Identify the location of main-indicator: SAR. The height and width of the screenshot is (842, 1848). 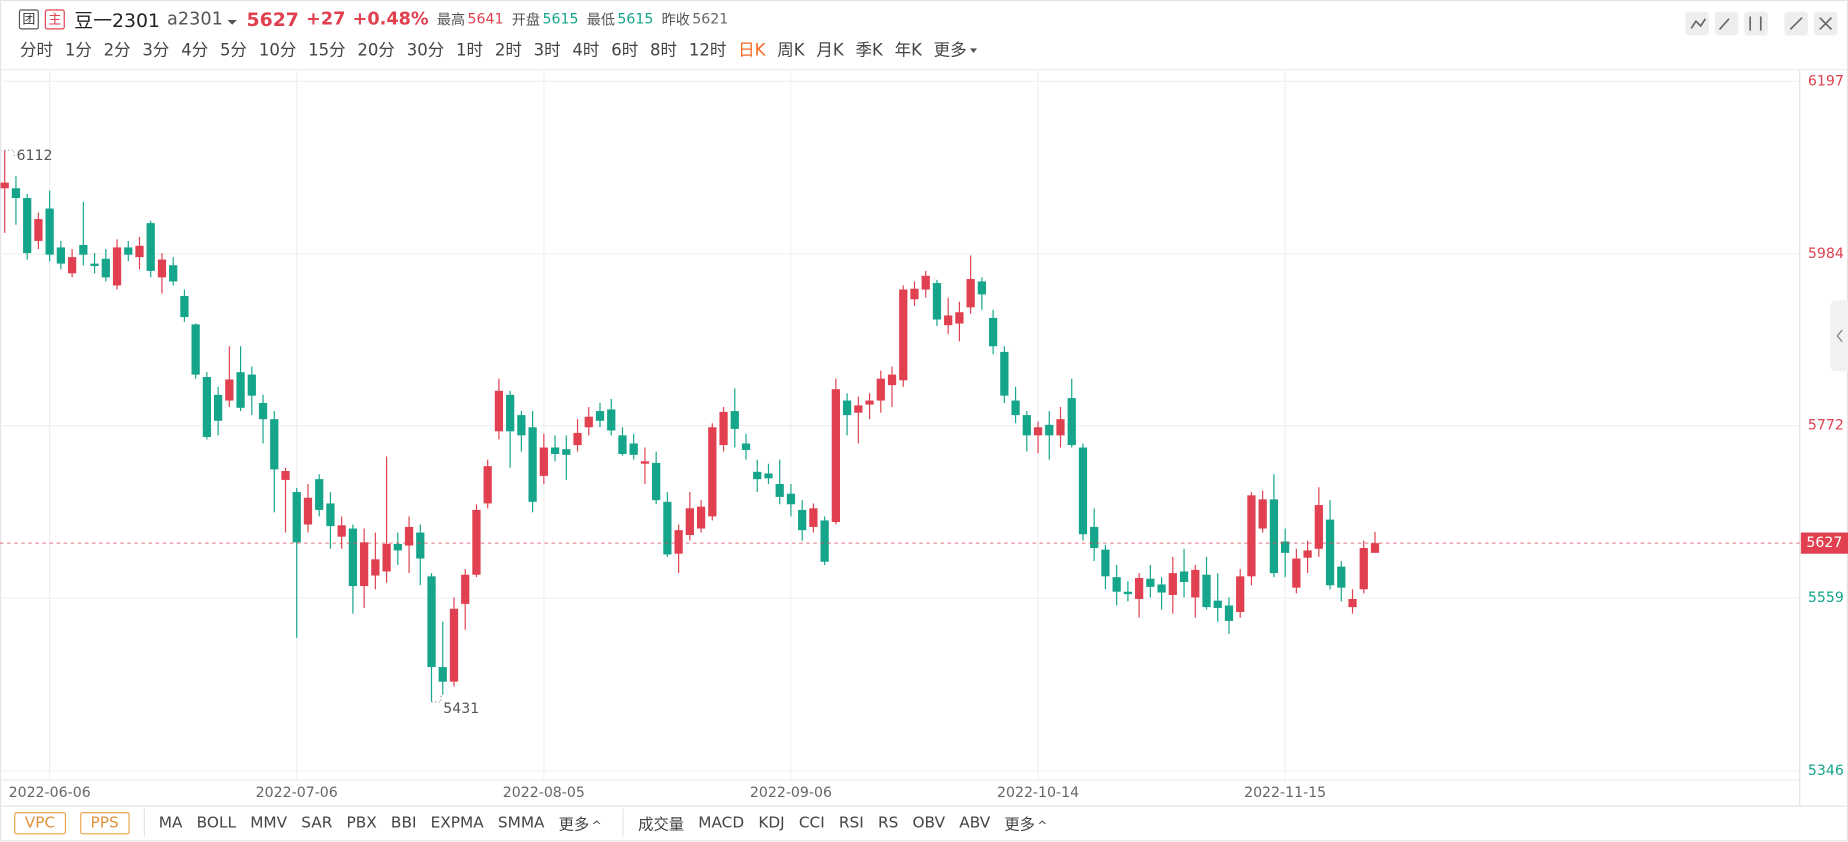
(317, 822).